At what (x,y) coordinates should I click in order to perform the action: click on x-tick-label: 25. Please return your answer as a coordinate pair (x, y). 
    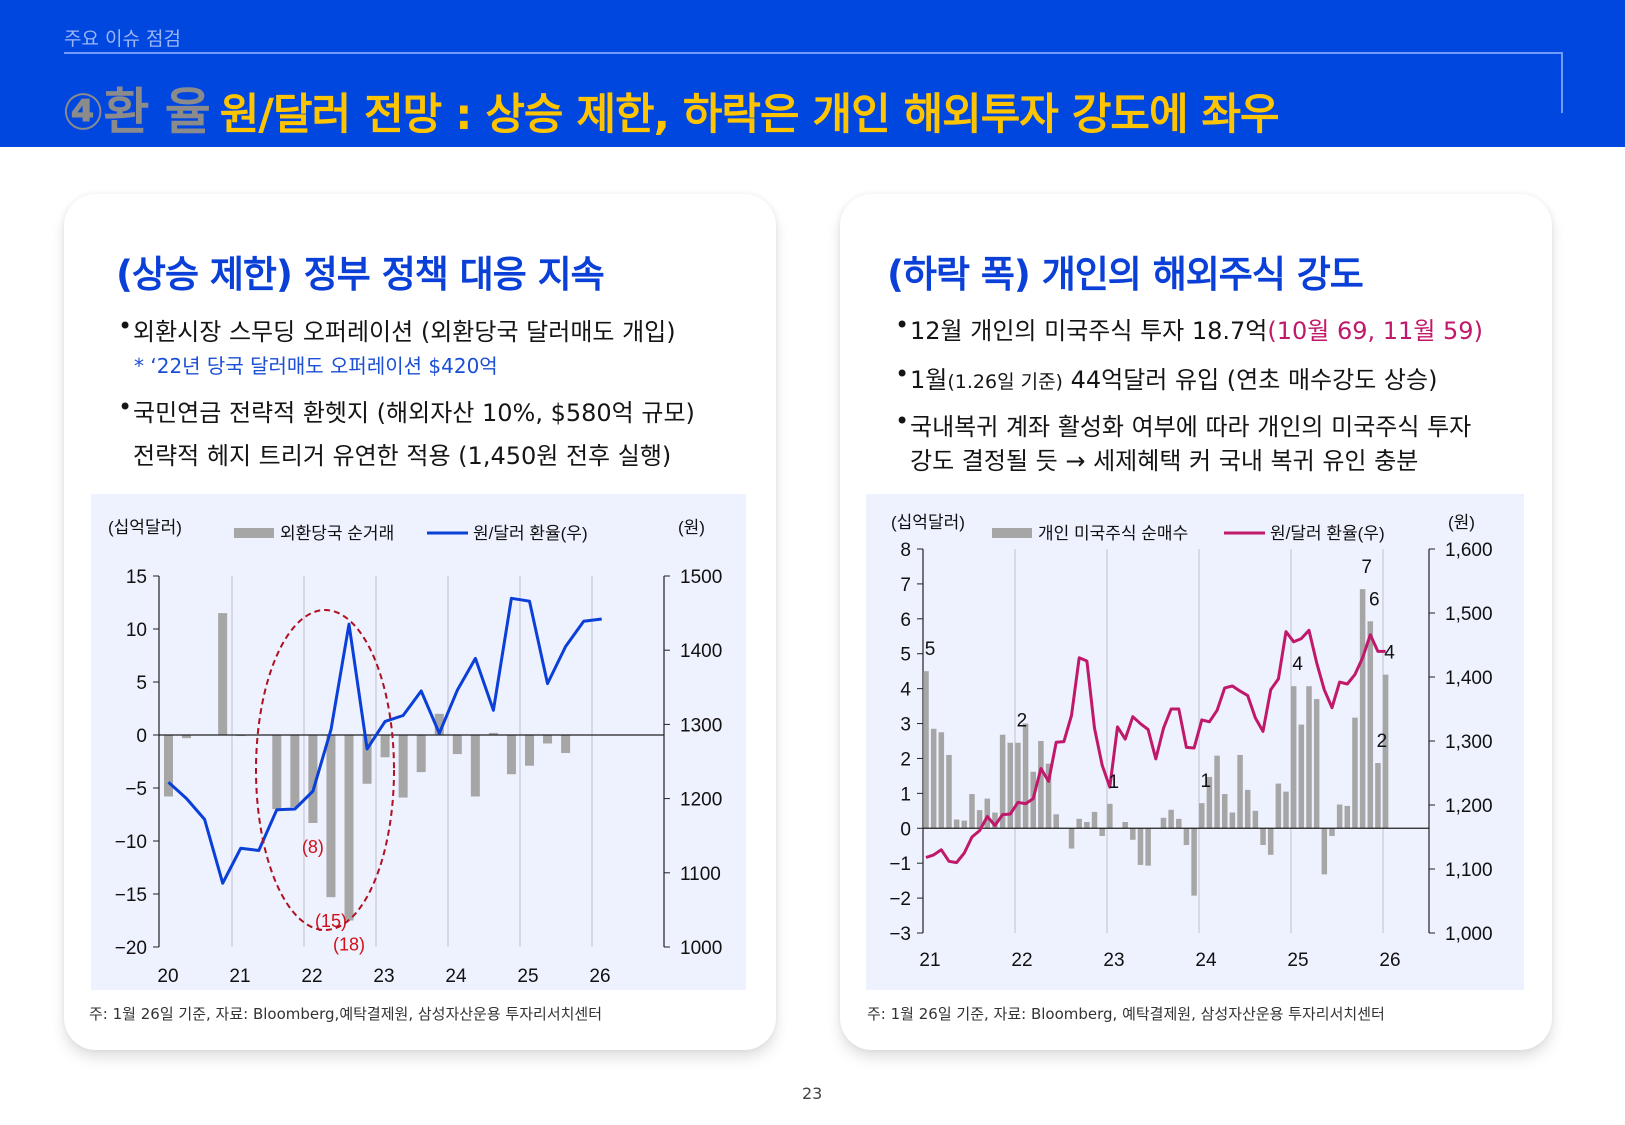
    Looking at the image, I should click on (1297, 960).